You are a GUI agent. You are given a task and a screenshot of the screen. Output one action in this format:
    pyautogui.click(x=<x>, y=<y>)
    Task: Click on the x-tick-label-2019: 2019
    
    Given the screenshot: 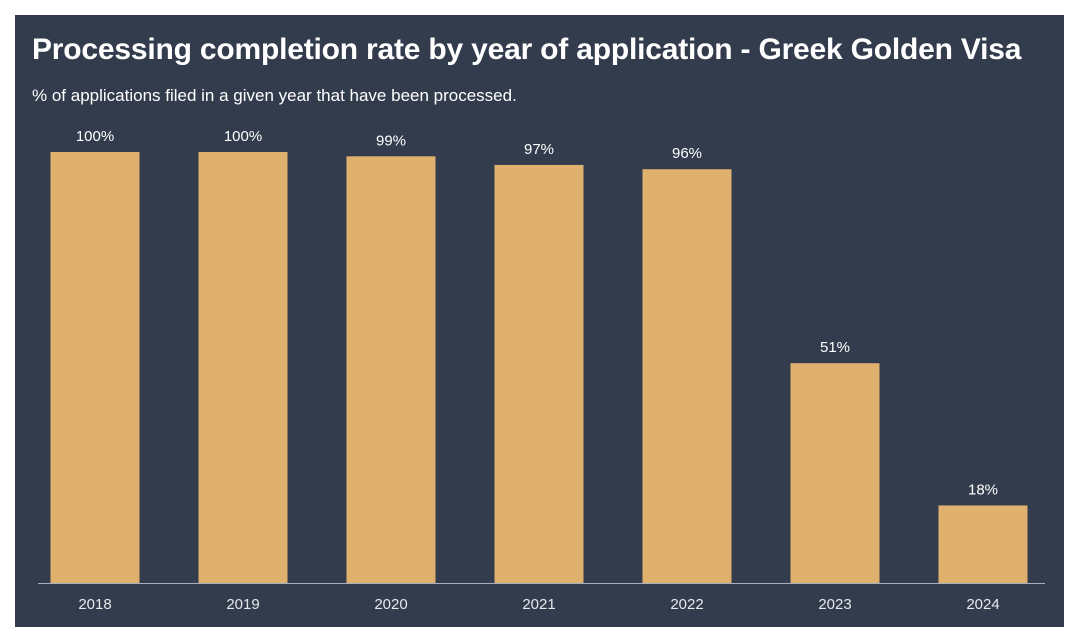 What is the action you would take?
    pyautogui.click(x=242, y=604)
    